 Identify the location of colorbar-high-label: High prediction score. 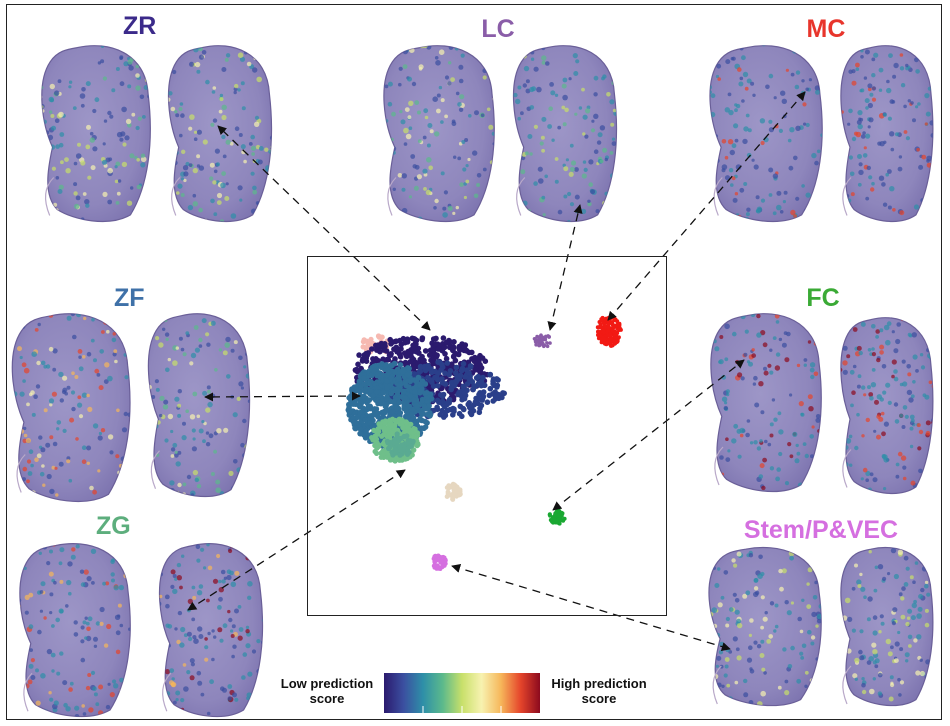
(599, 691).